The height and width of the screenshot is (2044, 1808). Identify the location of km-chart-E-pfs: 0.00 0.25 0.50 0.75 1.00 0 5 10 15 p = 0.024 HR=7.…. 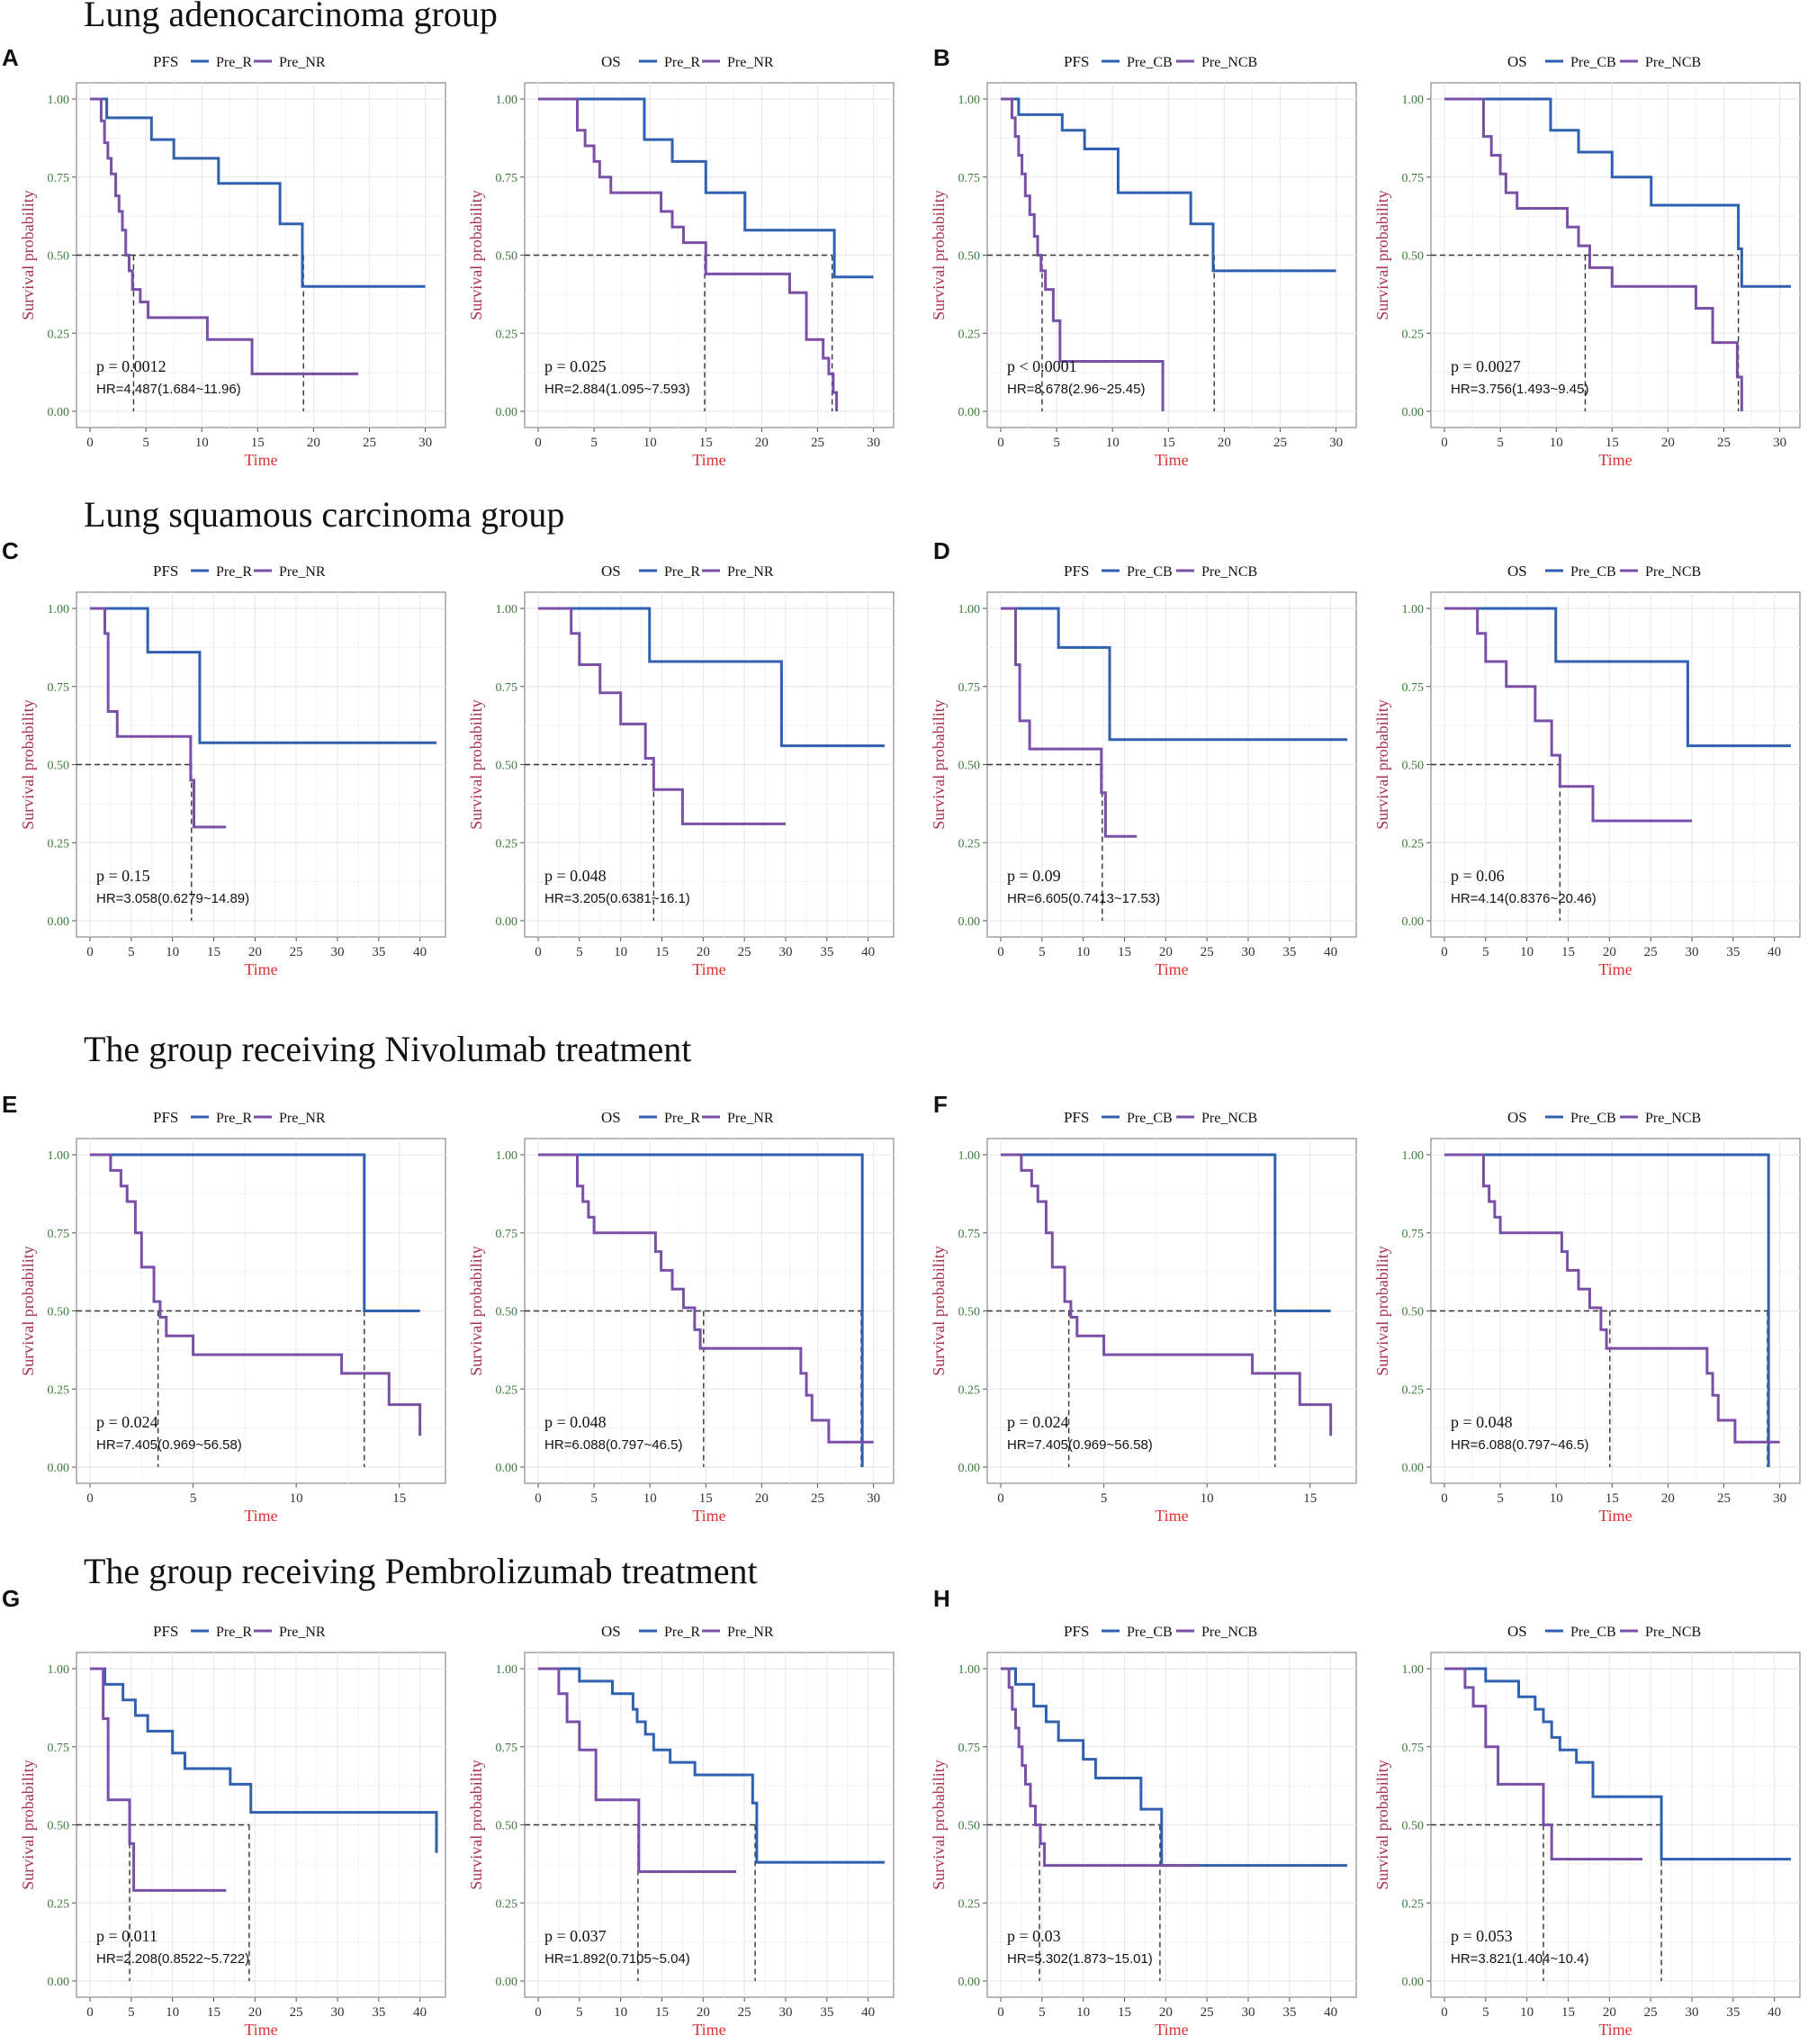
(232, 1317).